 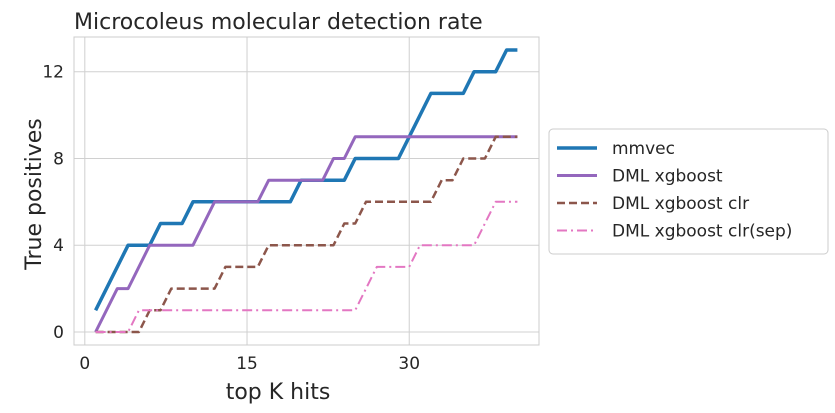 I want to click on legend-label: mmvec, so click(x=643, y=149).